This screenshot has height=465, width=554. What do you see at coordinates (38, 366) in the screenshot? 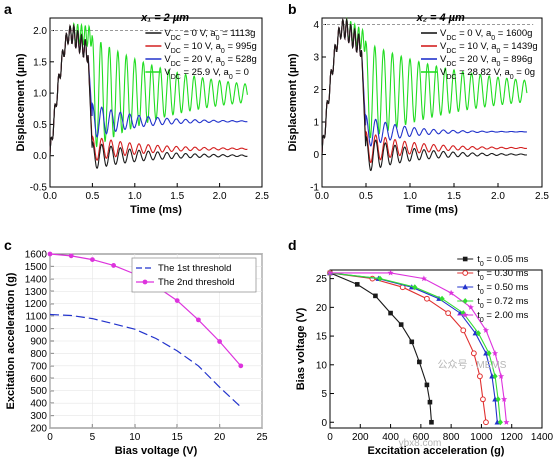
I see `y-tick-label: 700` at bounding box center [38, 366].